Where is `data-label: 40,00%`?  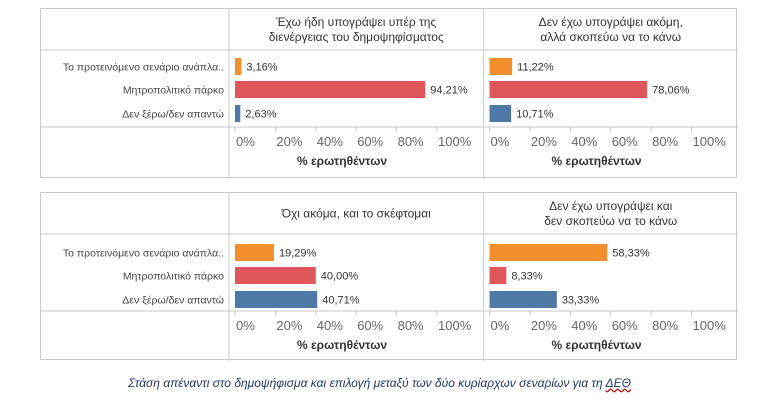 data-label: 40,00% is located at coordinates (340, 277).